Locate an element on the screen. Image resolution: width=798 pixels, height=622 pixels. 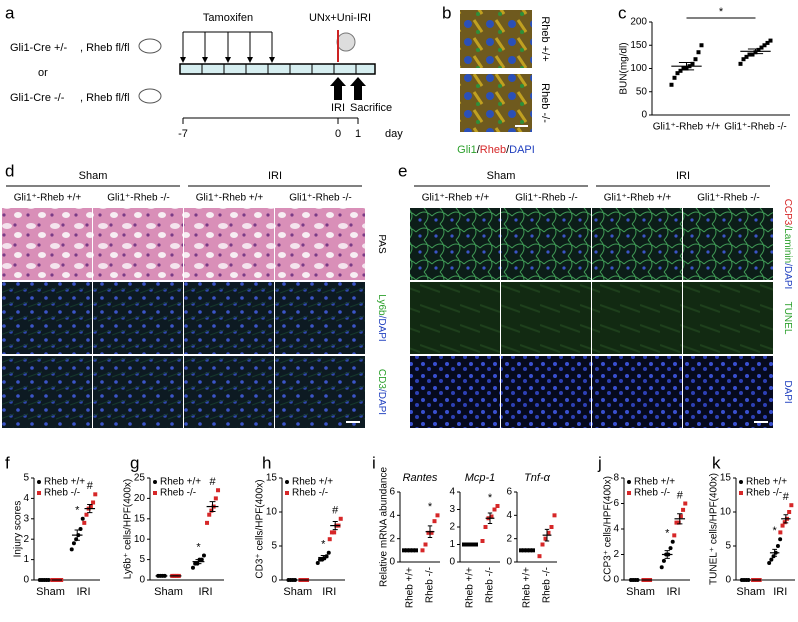
y-tick-label: 50 is located at coordinates (642, 91).